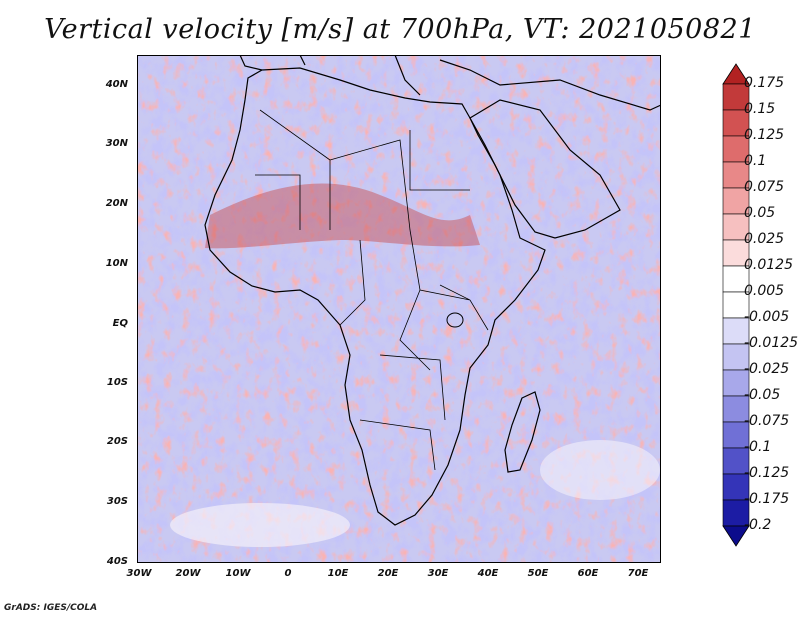 This screenshot has height=618, width=800. Describe the element at coordinates (522, 432) in the screenshot. I see `madagascar` at that location.